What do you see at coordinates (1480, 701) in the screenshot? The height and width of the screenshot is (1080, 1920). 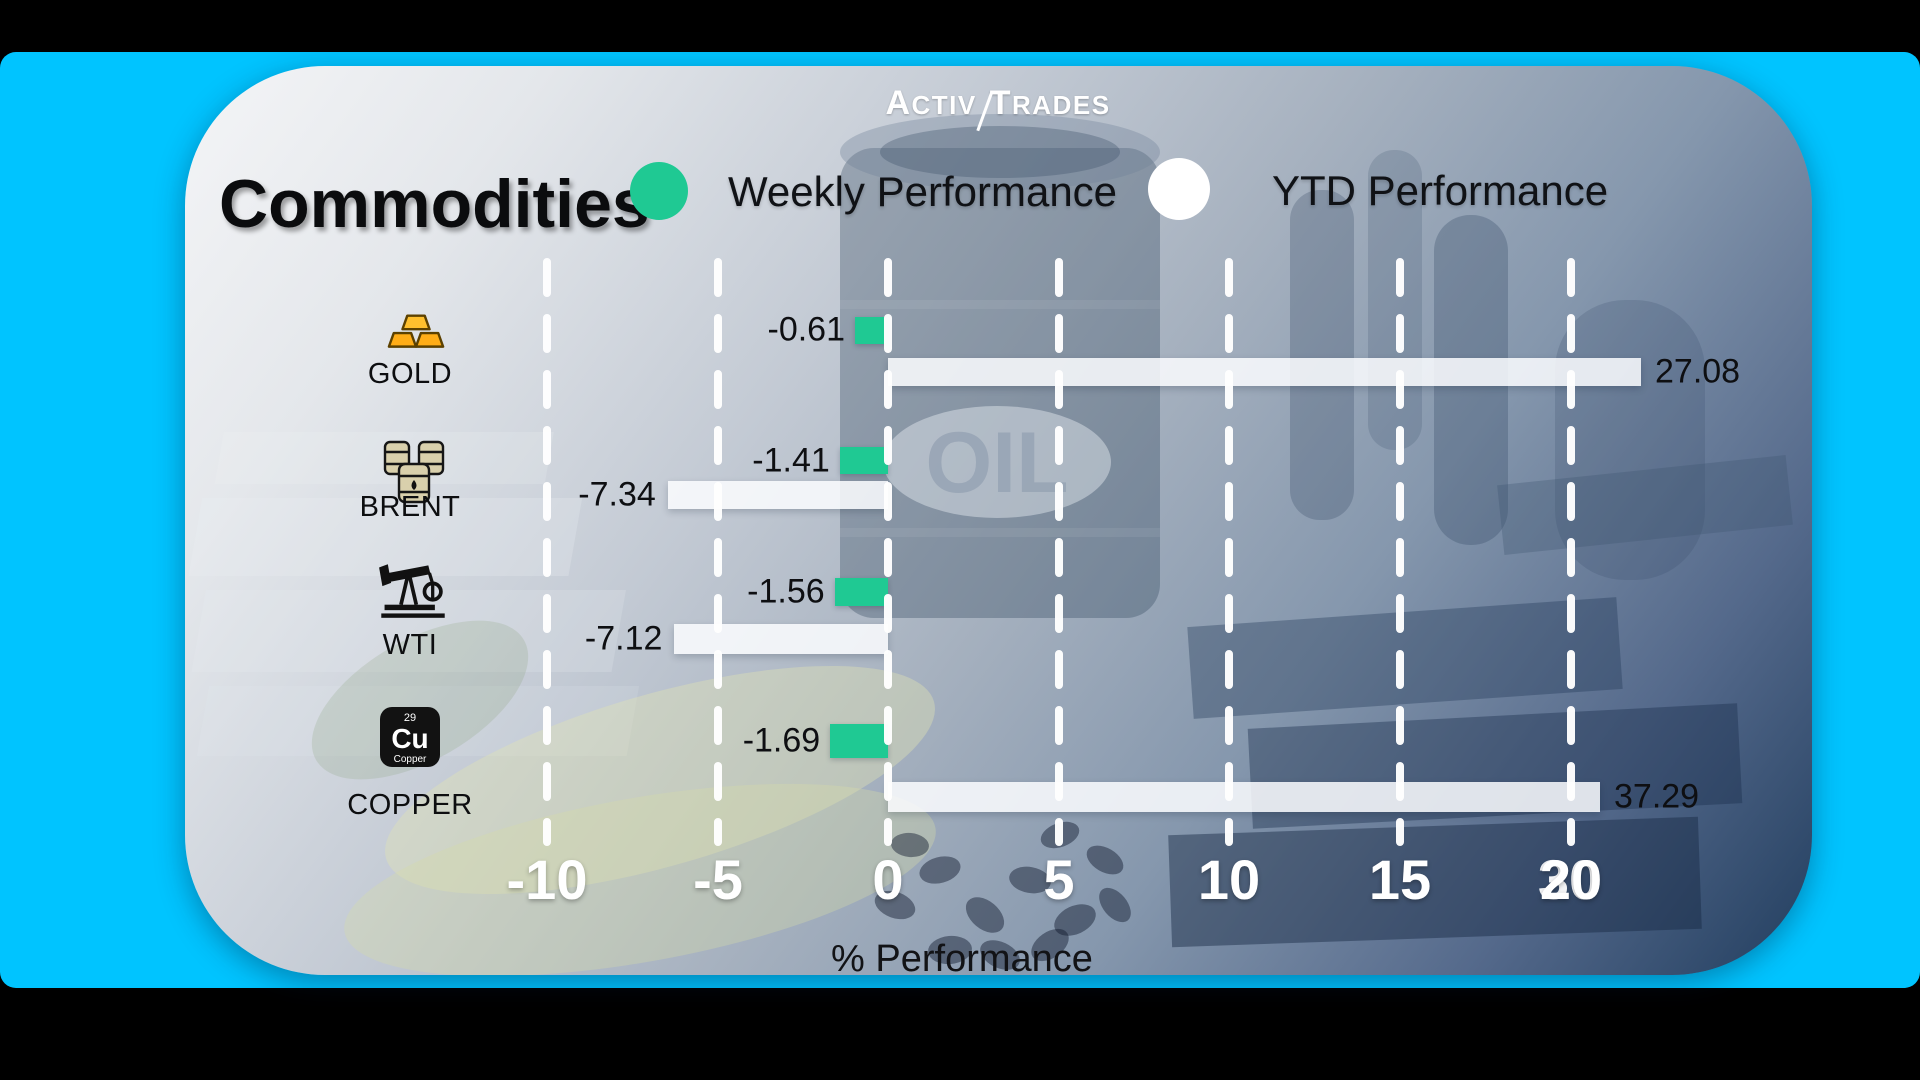 I see `dark-ingots-decor` at bounding box center [1480, 701].